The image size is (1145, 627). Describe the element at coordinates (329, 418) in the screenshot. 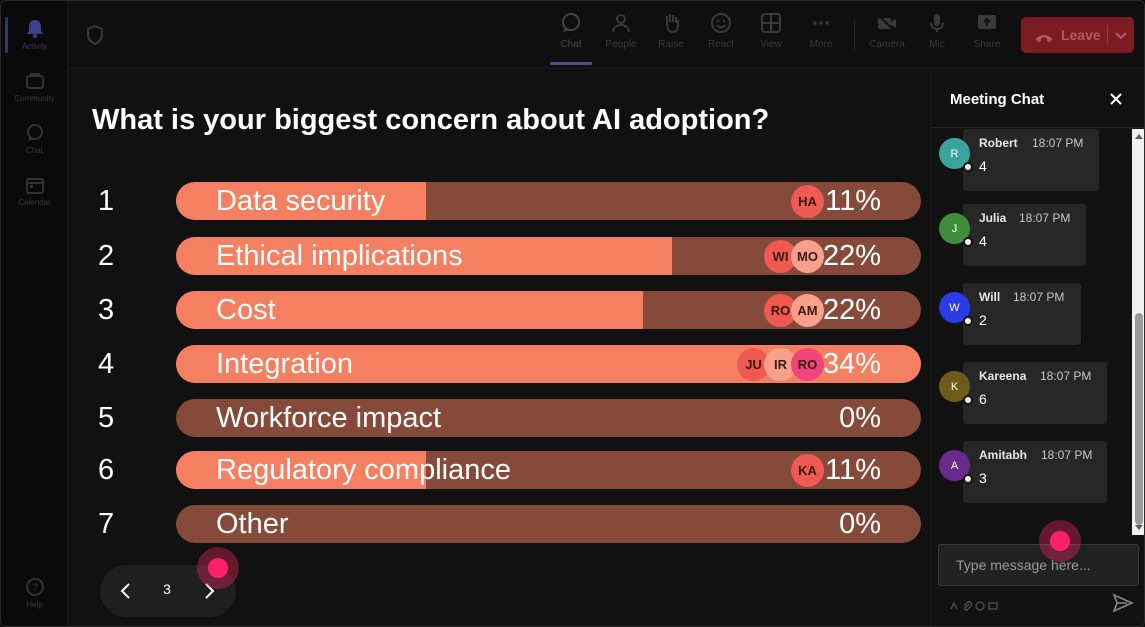

I see `option-label: Workforce impact` at that location.